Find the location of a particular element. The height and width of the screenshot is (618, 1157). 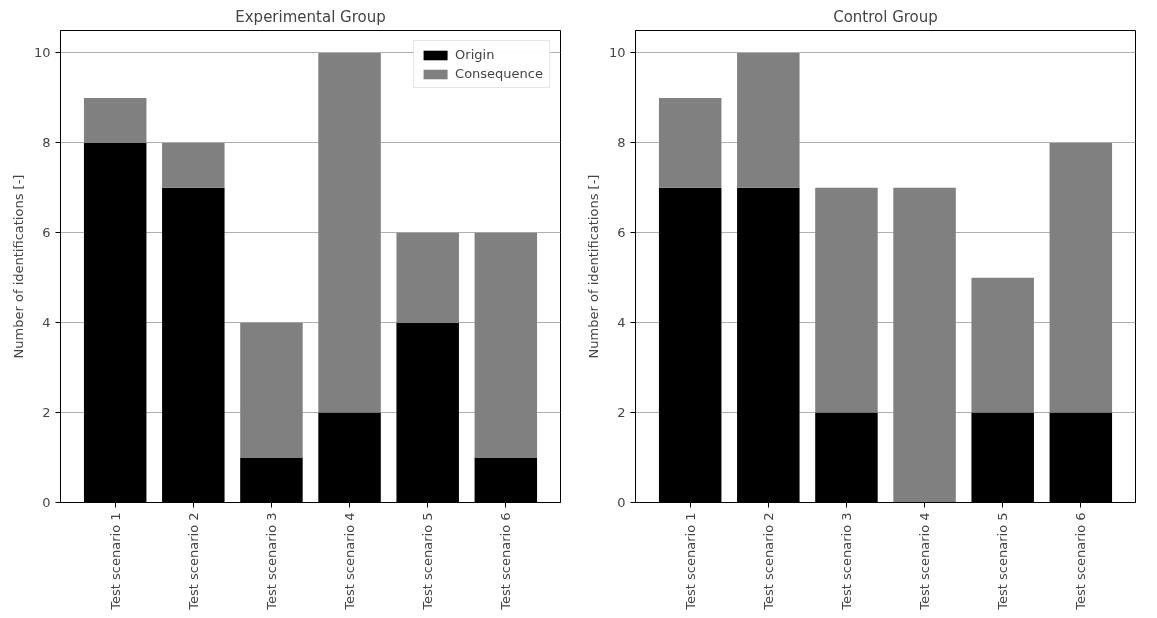

legend-label: Origin is located at coordinates (475, 54).